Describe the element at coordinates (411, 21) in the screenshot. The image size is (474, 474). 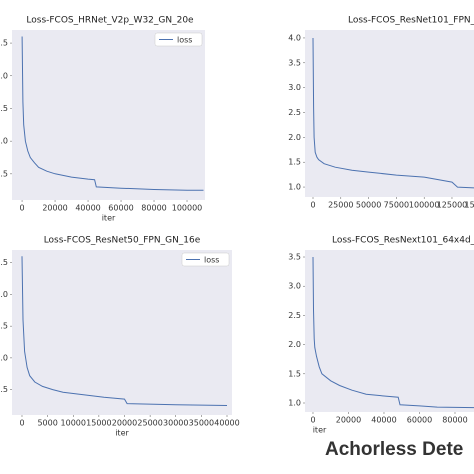
I see `chart-title: Loss-FCOS_ResNet101_FPN_GN_2` at that location.